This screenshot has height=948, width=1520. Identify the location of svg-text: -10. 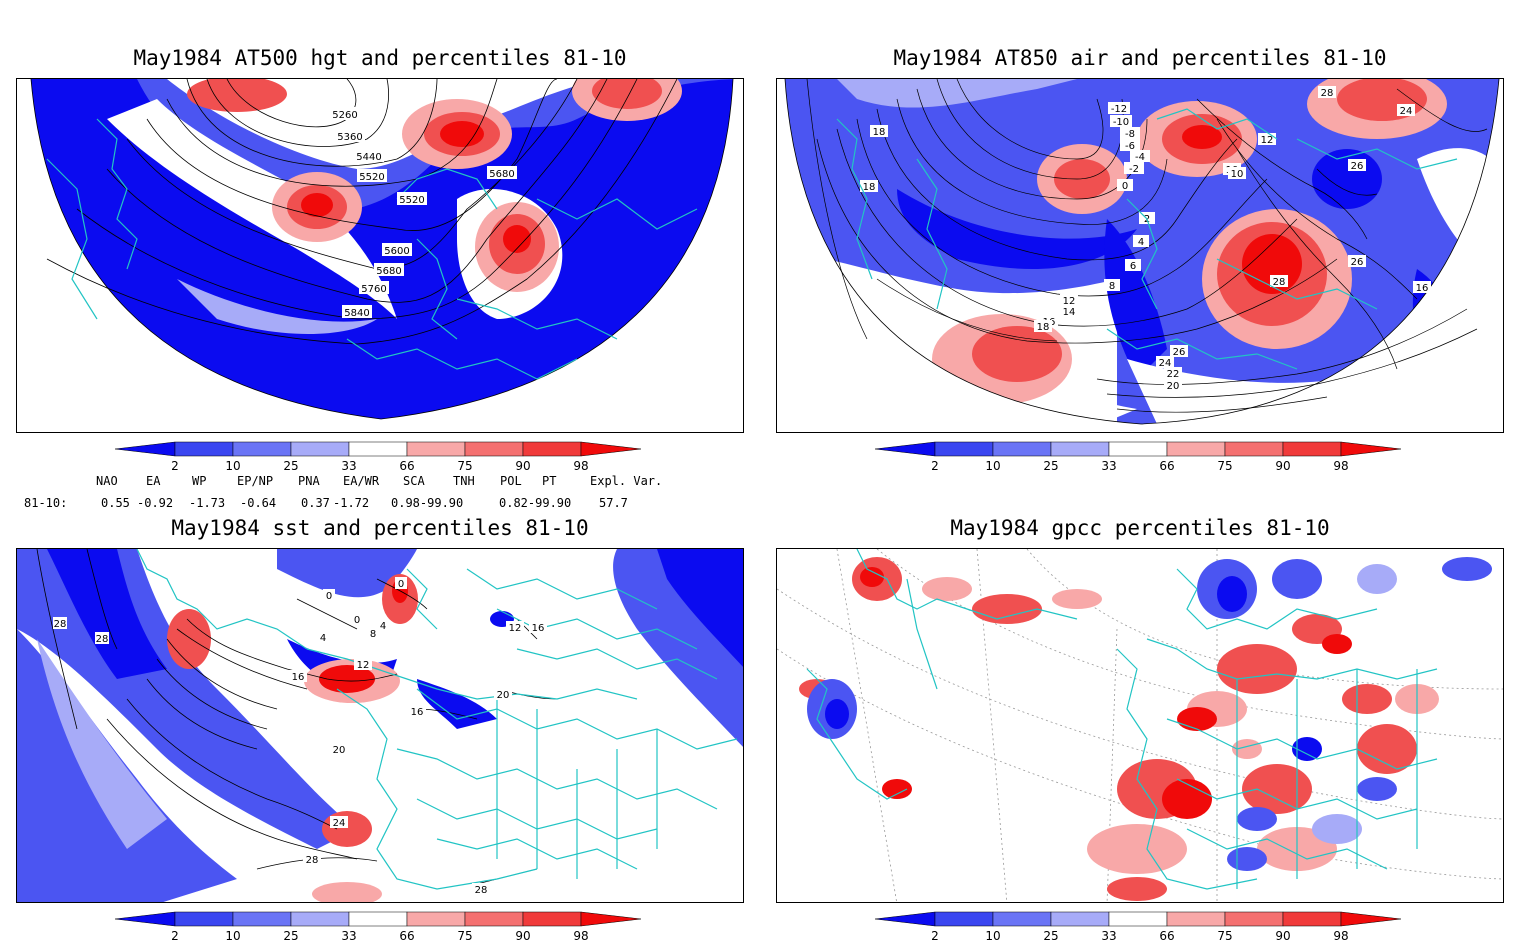
(1121, 122).